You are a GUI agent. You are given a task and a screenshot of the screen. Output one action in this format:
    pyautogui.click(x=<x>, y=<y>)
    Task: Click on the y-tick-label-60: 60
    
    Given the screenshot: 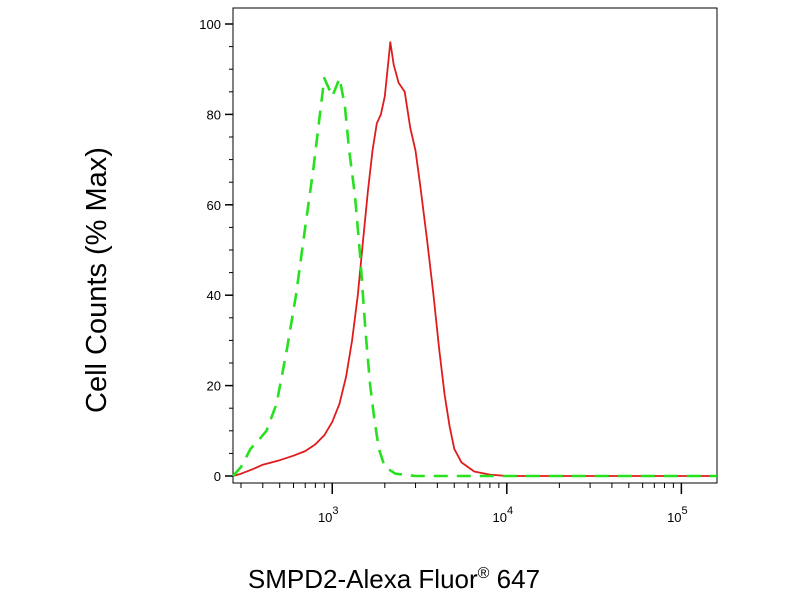 What is the action you would take?
    pyautogui.click(x=214, y=205)
    